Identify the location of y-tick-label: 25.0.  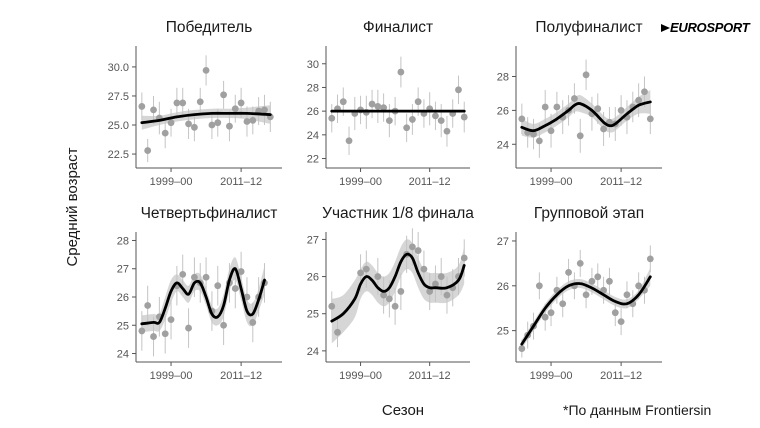
(118, 126).